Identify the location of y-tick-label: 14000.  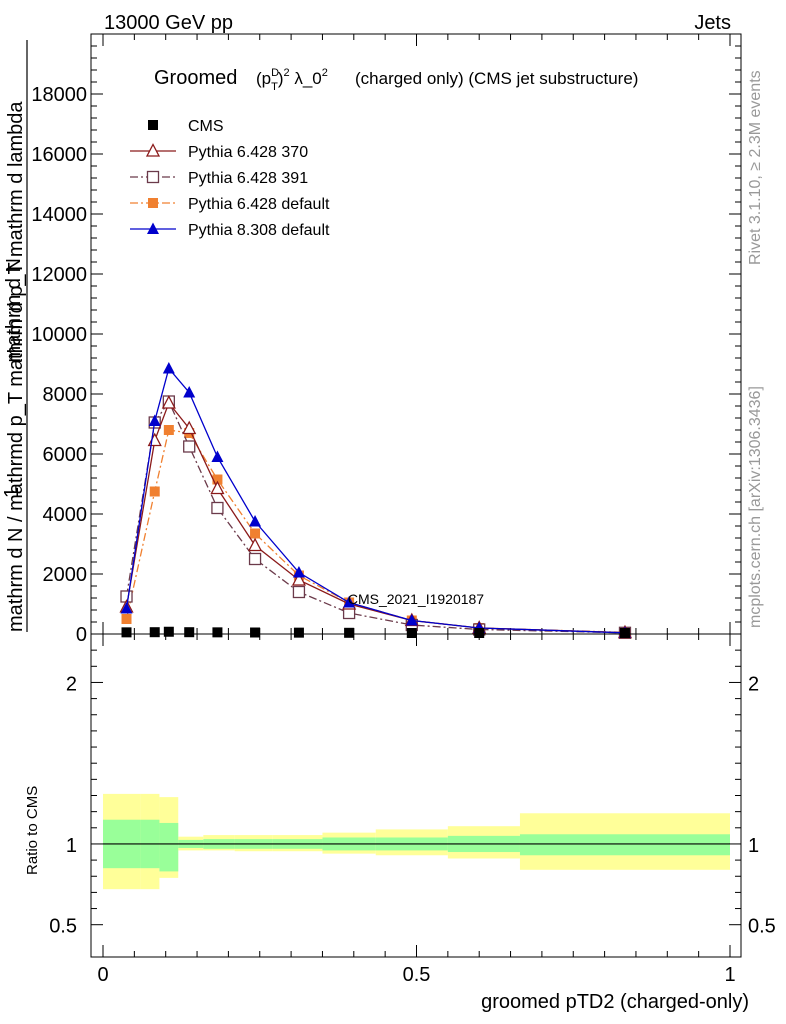
(59, 215).